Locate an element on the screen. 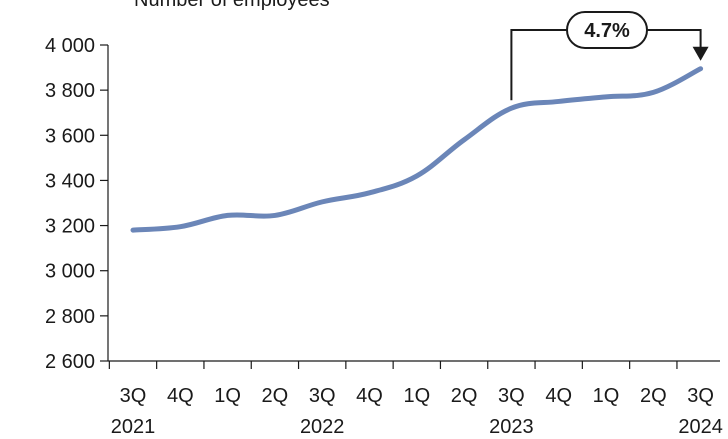 The image size is (728, 439). annotation-arrowhead is located at coordinates (700, 53).